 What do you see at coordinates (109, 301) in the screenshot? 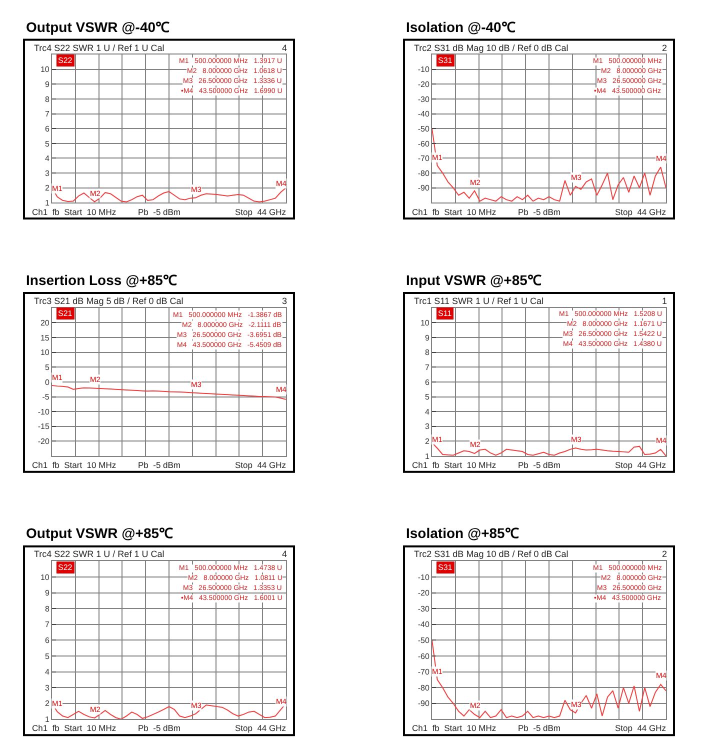
I see `chart-subtitle: Trc3 S21 dB Mag 5 dB / Ref 0 dB Cal` at bounding box center [109, 301].